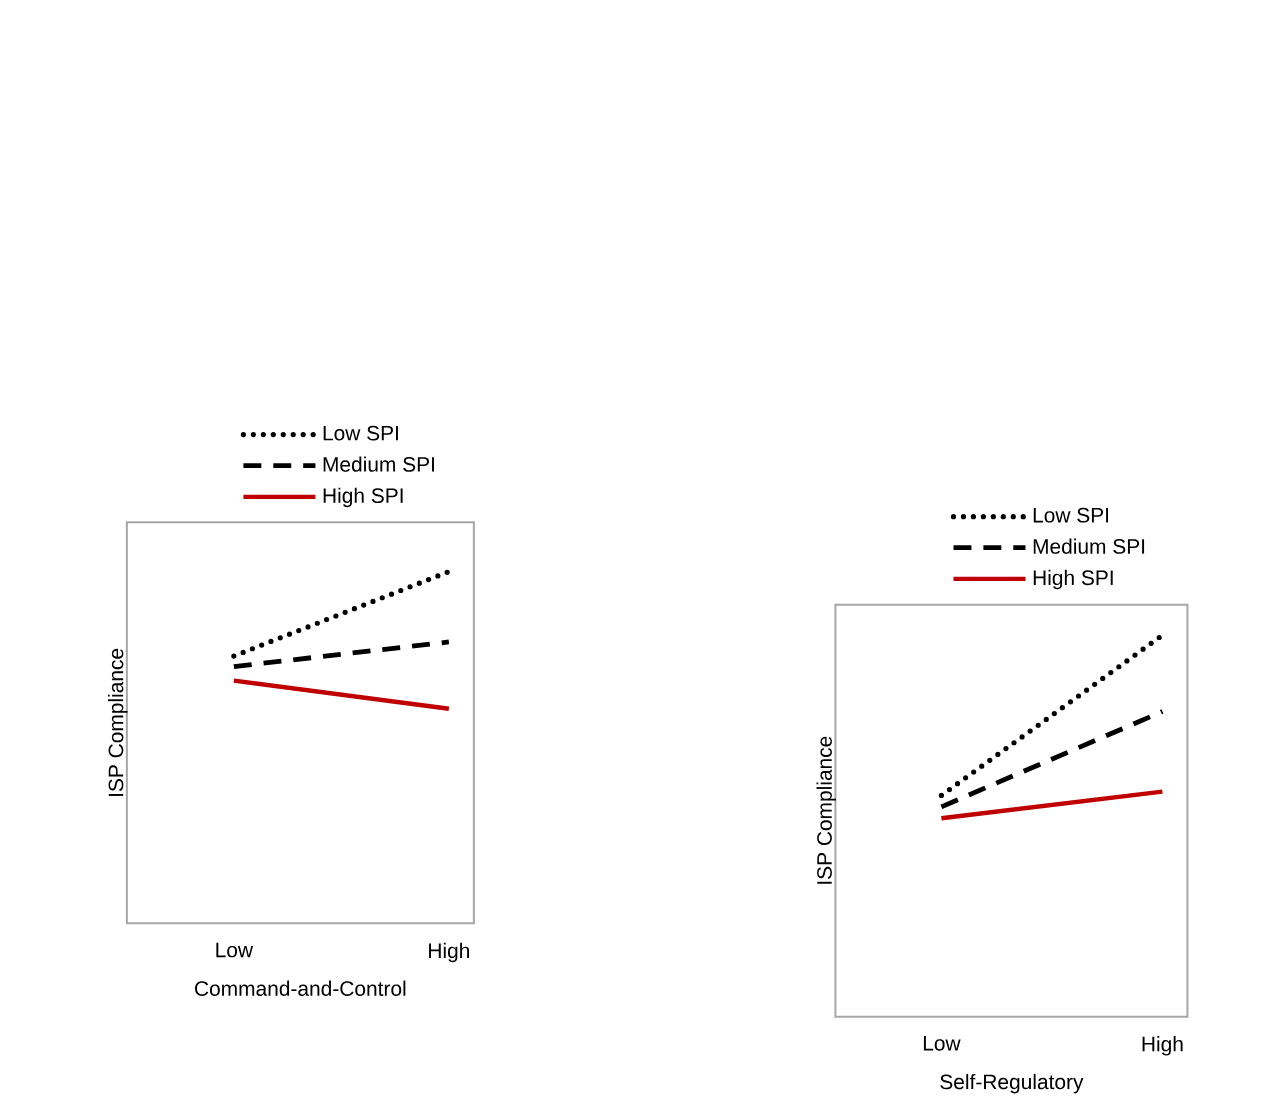 This screenshot has height=1100, width=1268. I want to click on x-axis-title: Self-Regulatory, so click(1012, 1083).